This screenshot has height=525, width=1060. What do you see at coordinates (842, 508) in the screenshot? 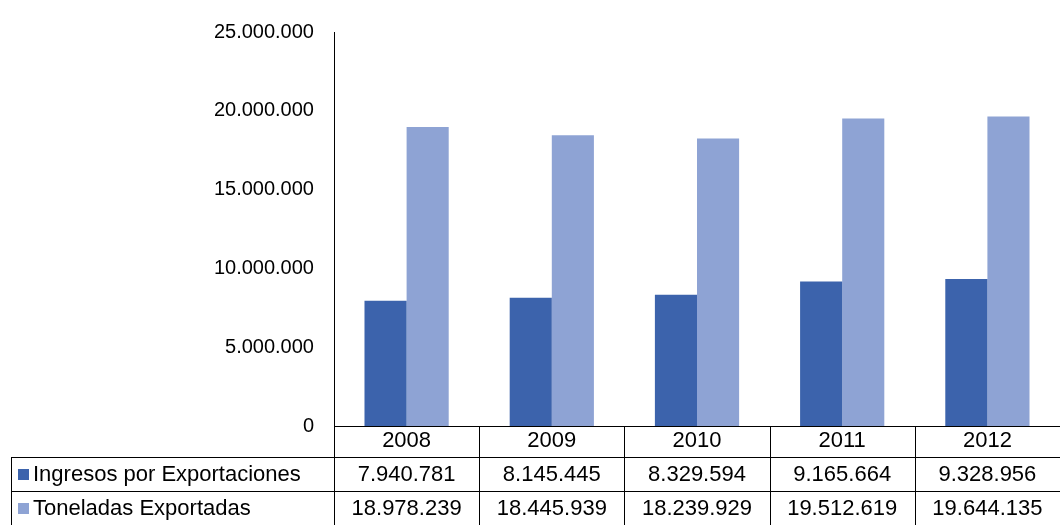
I see `data-label: 19.512.619` at bounding box center [842, 508].